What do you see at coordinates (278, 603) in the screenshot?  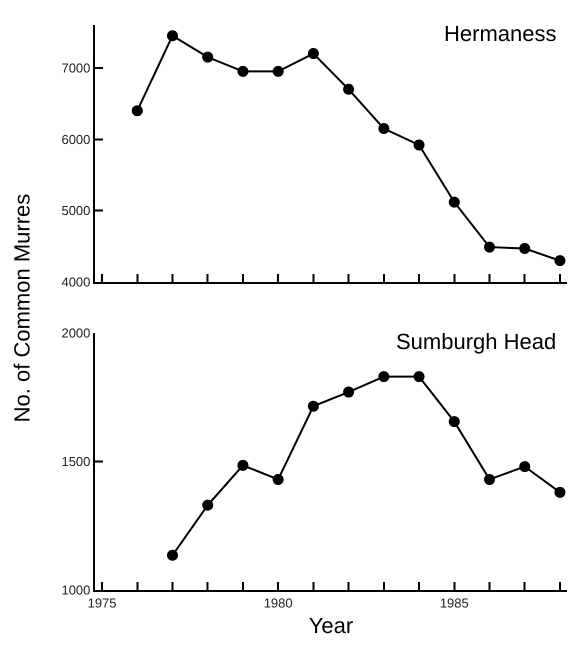 I see `x-tick-label: 1980` at bounding box center [278, 603].